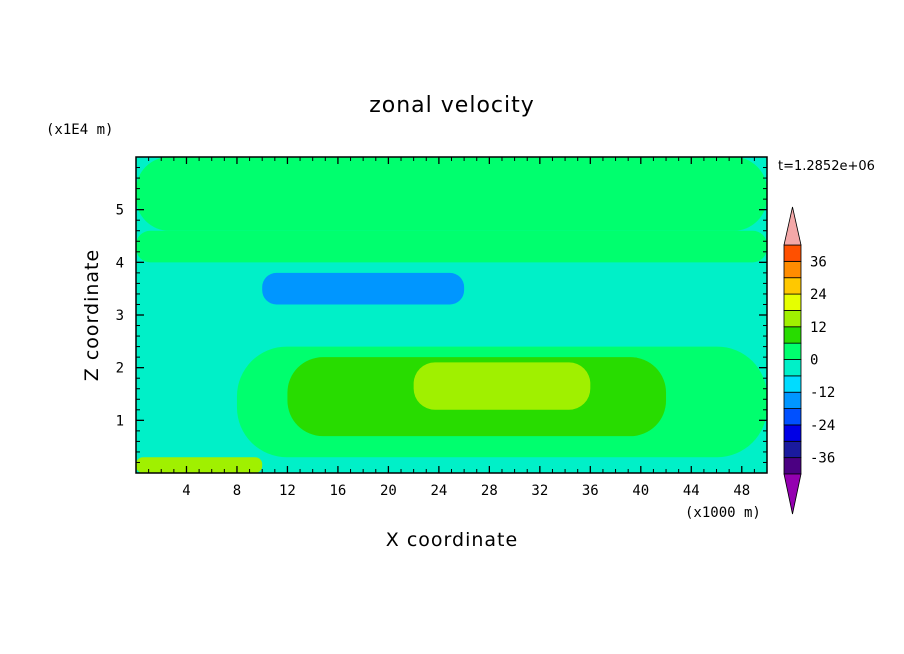 This screenshot has height=654, width=904. I want to click on colorbar-tick-label: -12, so click(822, 393).